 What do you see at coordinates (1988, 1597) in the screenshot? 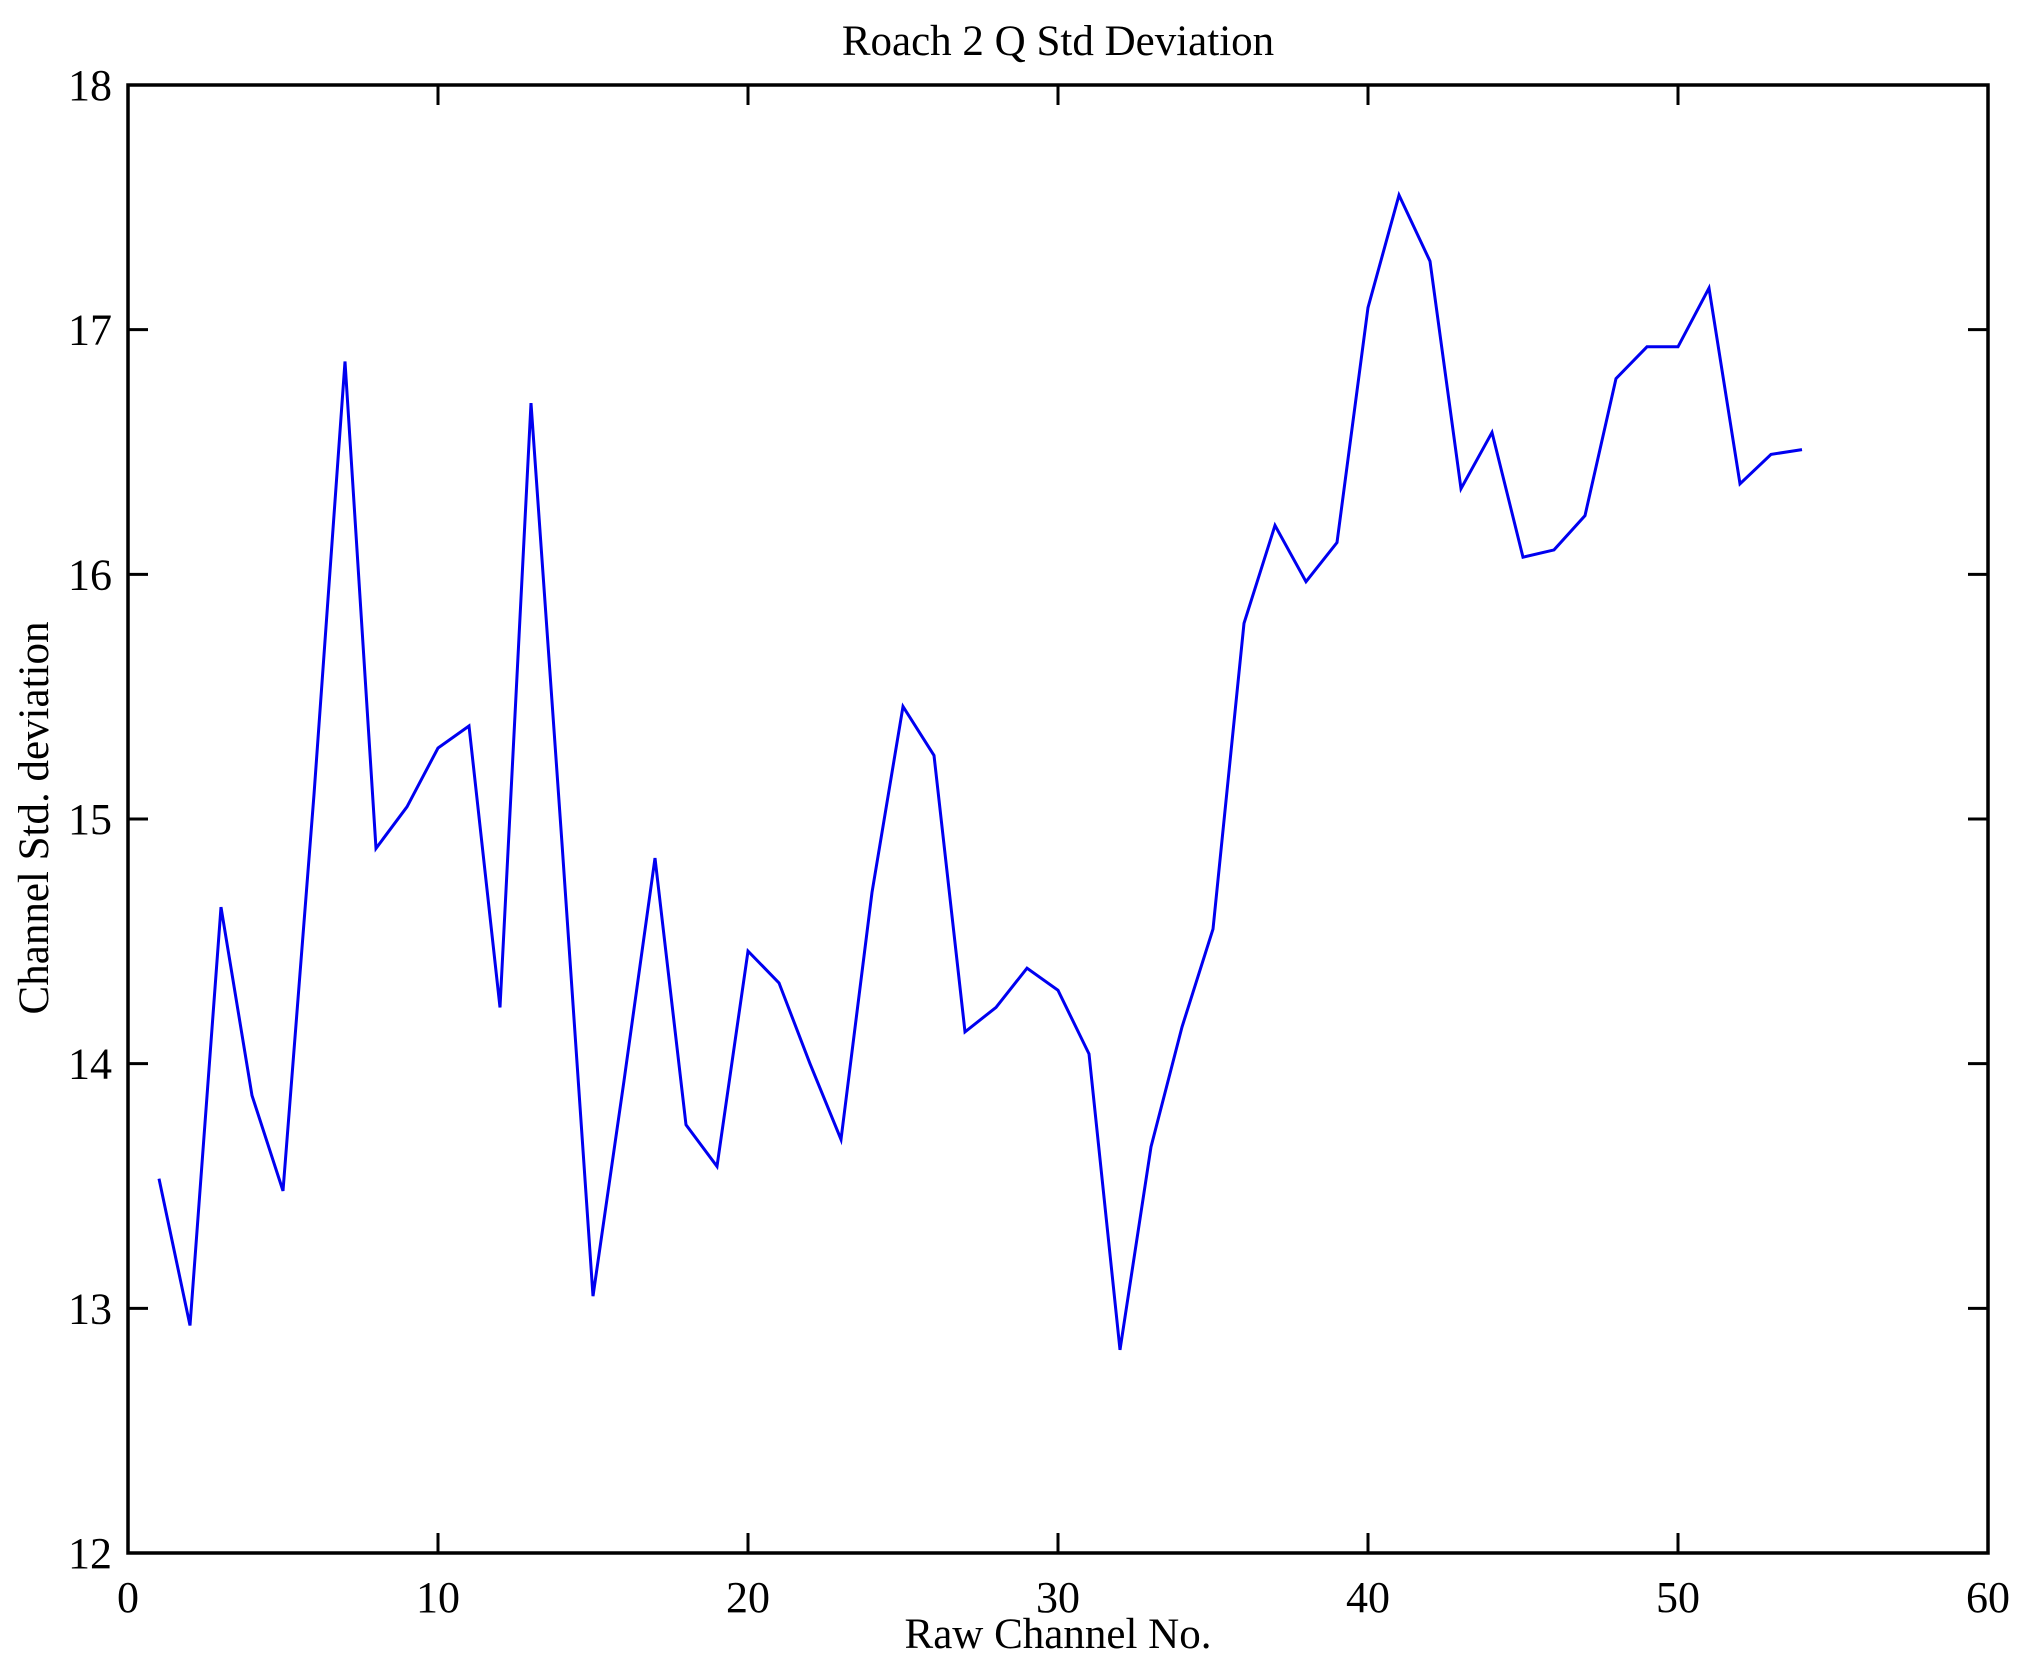
I see `x-tick-label: 60` at bounding box center [1988, 1597].